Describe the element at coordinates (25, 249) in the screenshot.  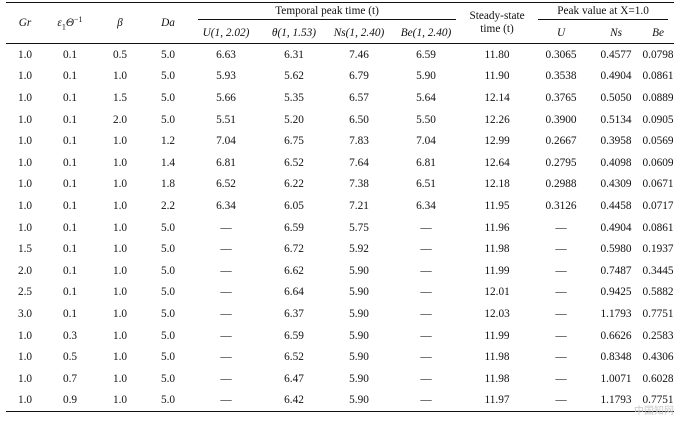
I see `table-cell: 1.5` at that location.